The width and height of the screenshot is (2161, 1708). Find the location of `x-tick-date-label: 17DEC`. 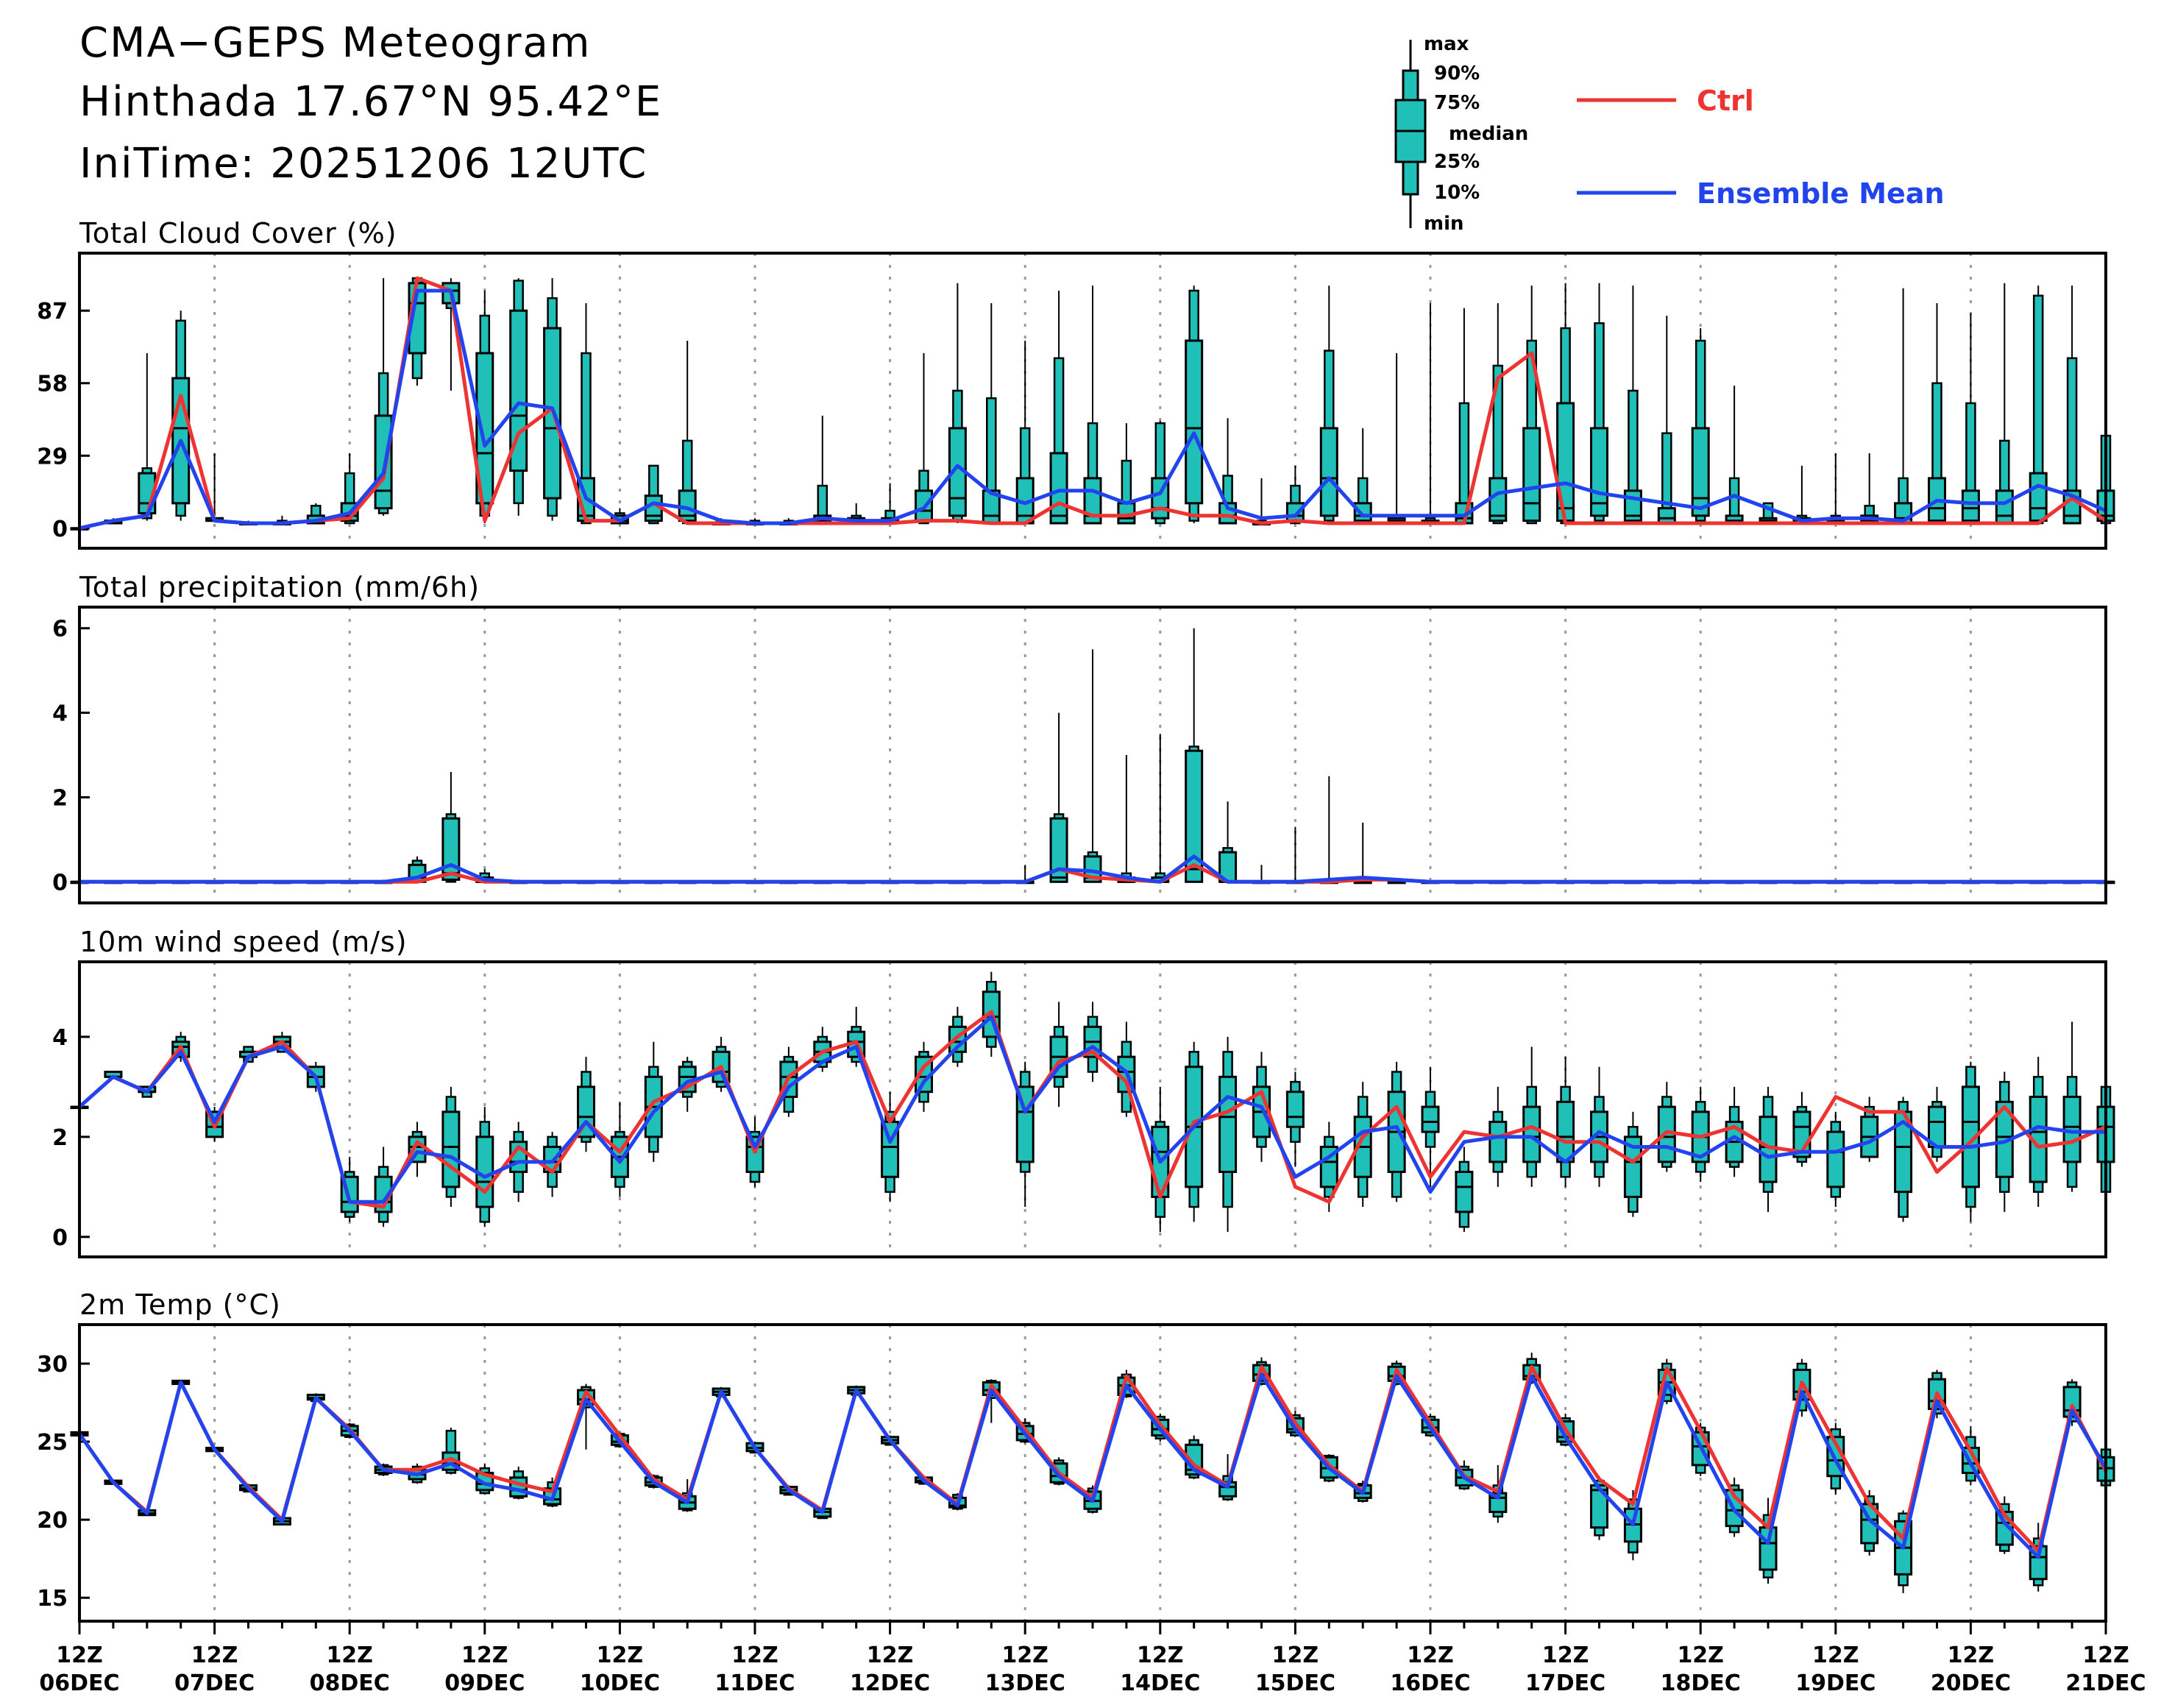

x-tick-date-label: 17DEC is located at coordinates (1565, 1683).